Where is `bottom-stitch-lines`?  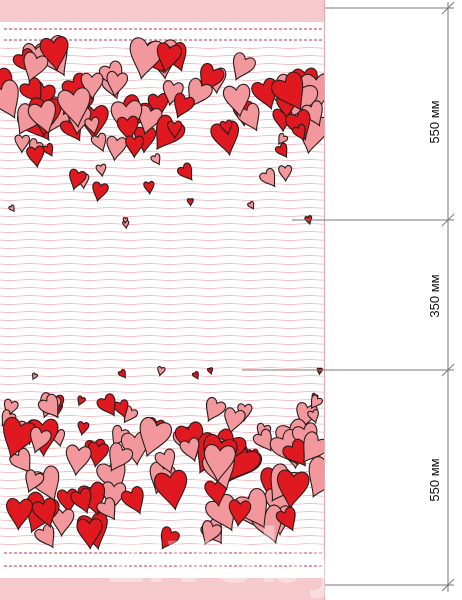 bottom-stitch-lines is located at coordinates (163, 559).